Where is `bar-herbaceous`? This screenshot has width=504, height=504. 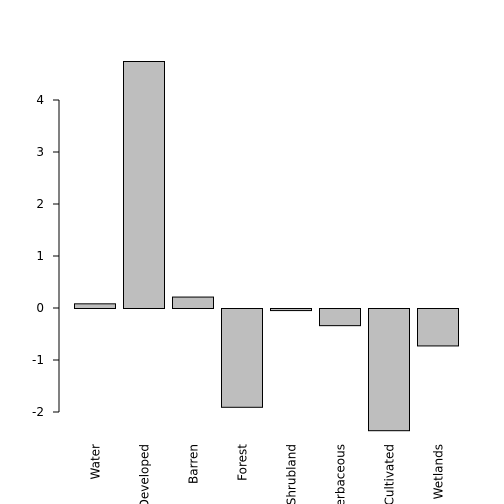
bar-herbaceous is located at coordinates (340, 317).